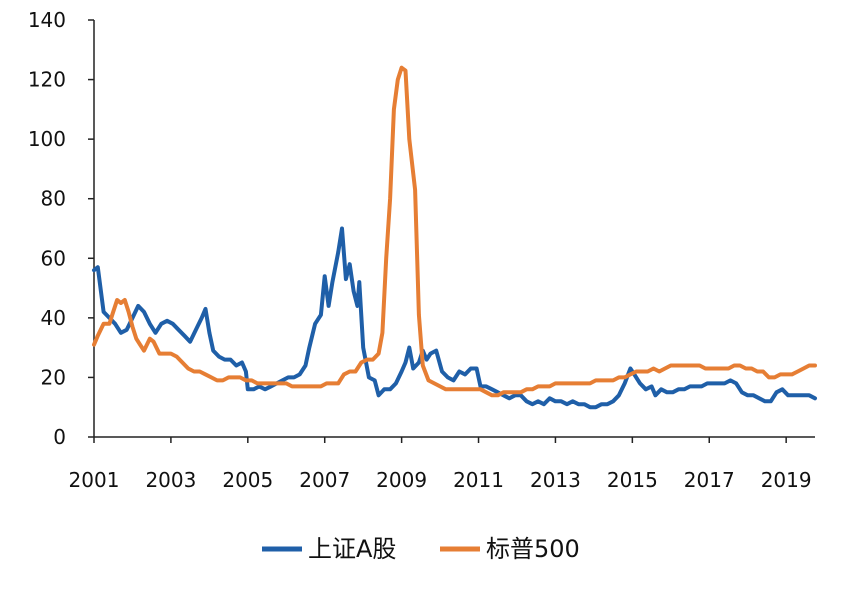 The height and width of the screenshot is (590, 846). What do you see at coordinates (61, 228) in the screenshot?
I see `y-axis-ticks: 0 20 40 60 80 100 120 140` at bounding box center [61, 228].